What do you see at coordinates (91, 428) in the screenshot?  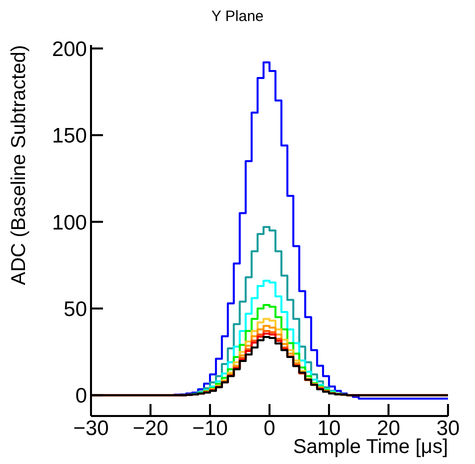 I see `x-tick-label: −30` at bounding box center [91, 428].